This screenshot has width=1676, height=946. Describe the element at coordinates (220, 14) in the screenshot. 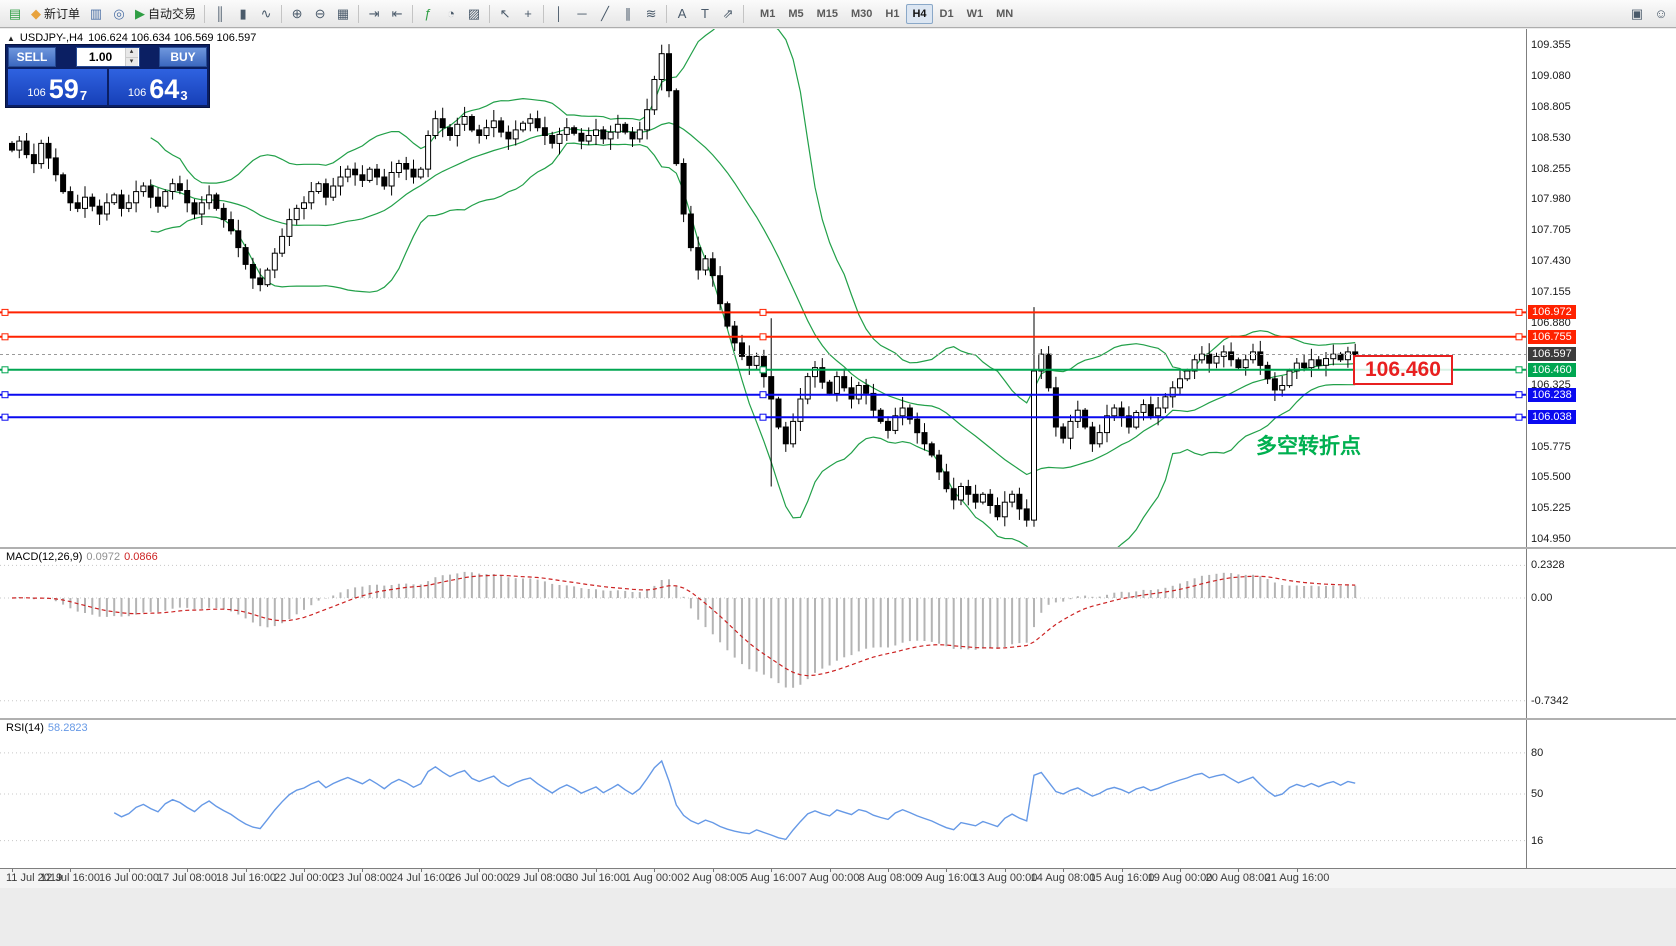

I see `bar-chart-icon: ║` at that location.